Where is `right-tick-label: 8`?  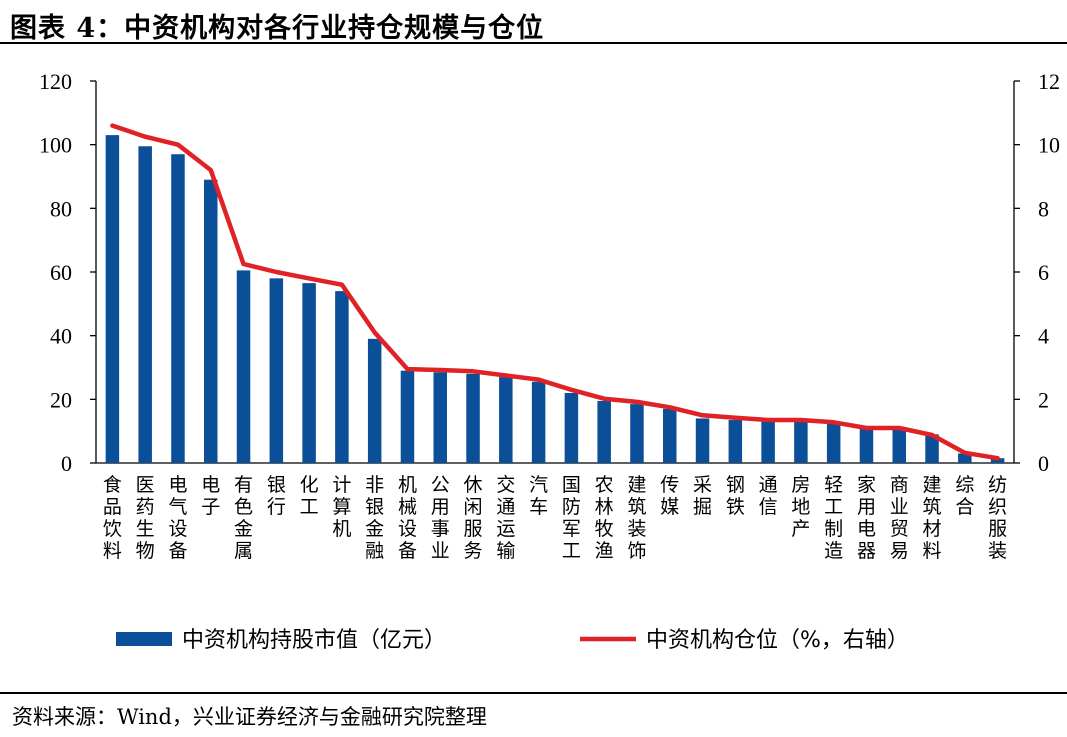 right-tick-label: 8 is located at coordinates (1043, 208).